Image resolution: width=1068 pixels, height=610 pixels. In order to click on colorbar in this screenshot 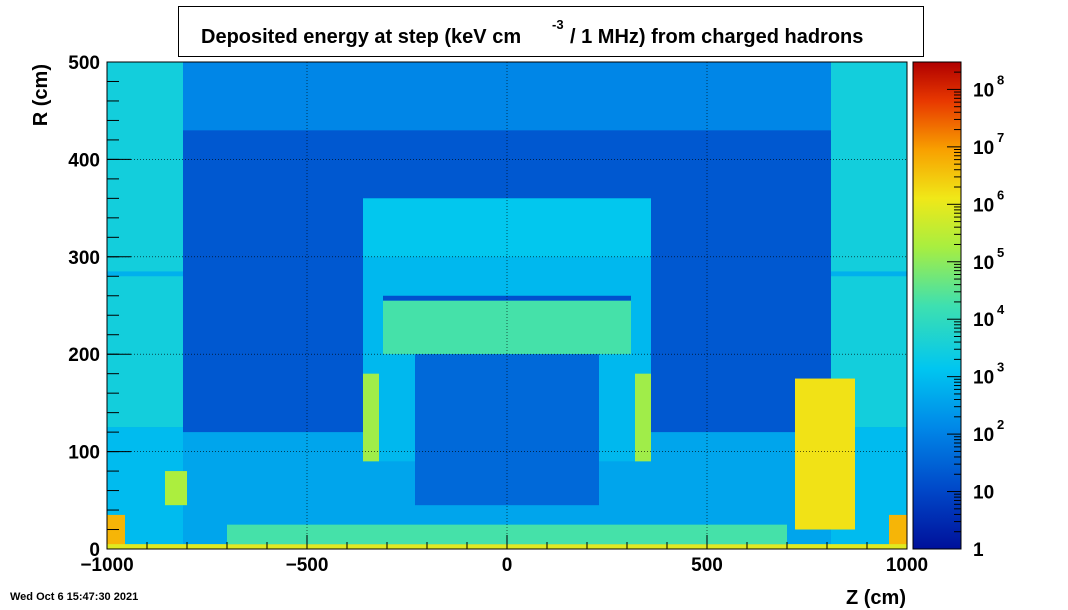, I will do `click(937, 305)`.